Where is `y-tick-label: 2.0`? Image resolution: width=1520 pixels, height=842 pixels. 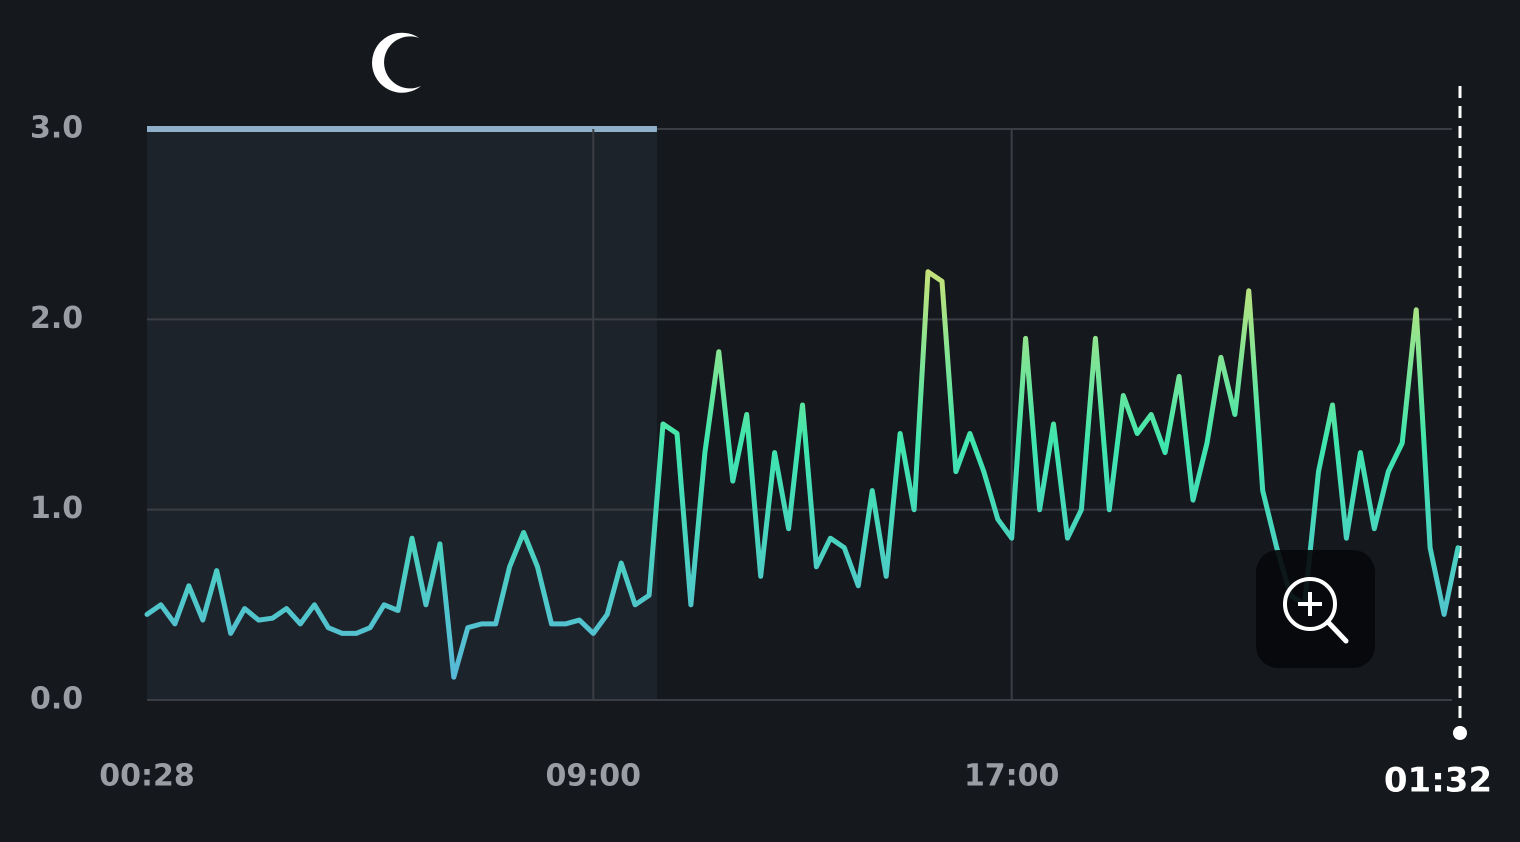 y-tick-label: 2.0 is located at coordinates (56, 318).